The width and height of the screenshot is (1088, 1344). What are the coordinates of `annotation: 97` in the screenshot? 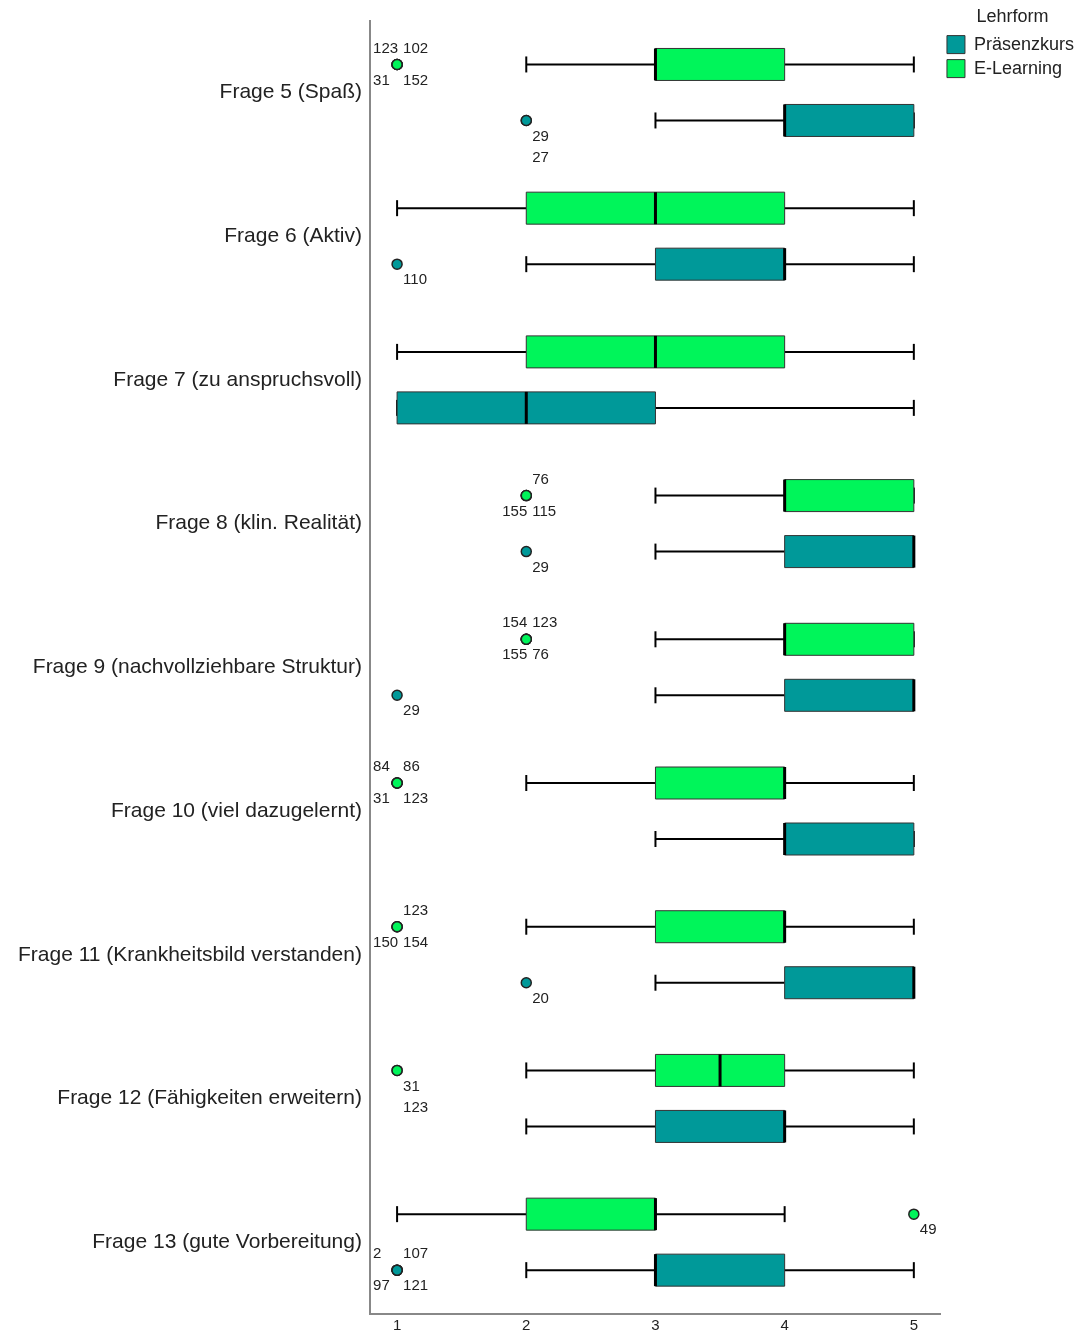 It's located at (381, 1285).